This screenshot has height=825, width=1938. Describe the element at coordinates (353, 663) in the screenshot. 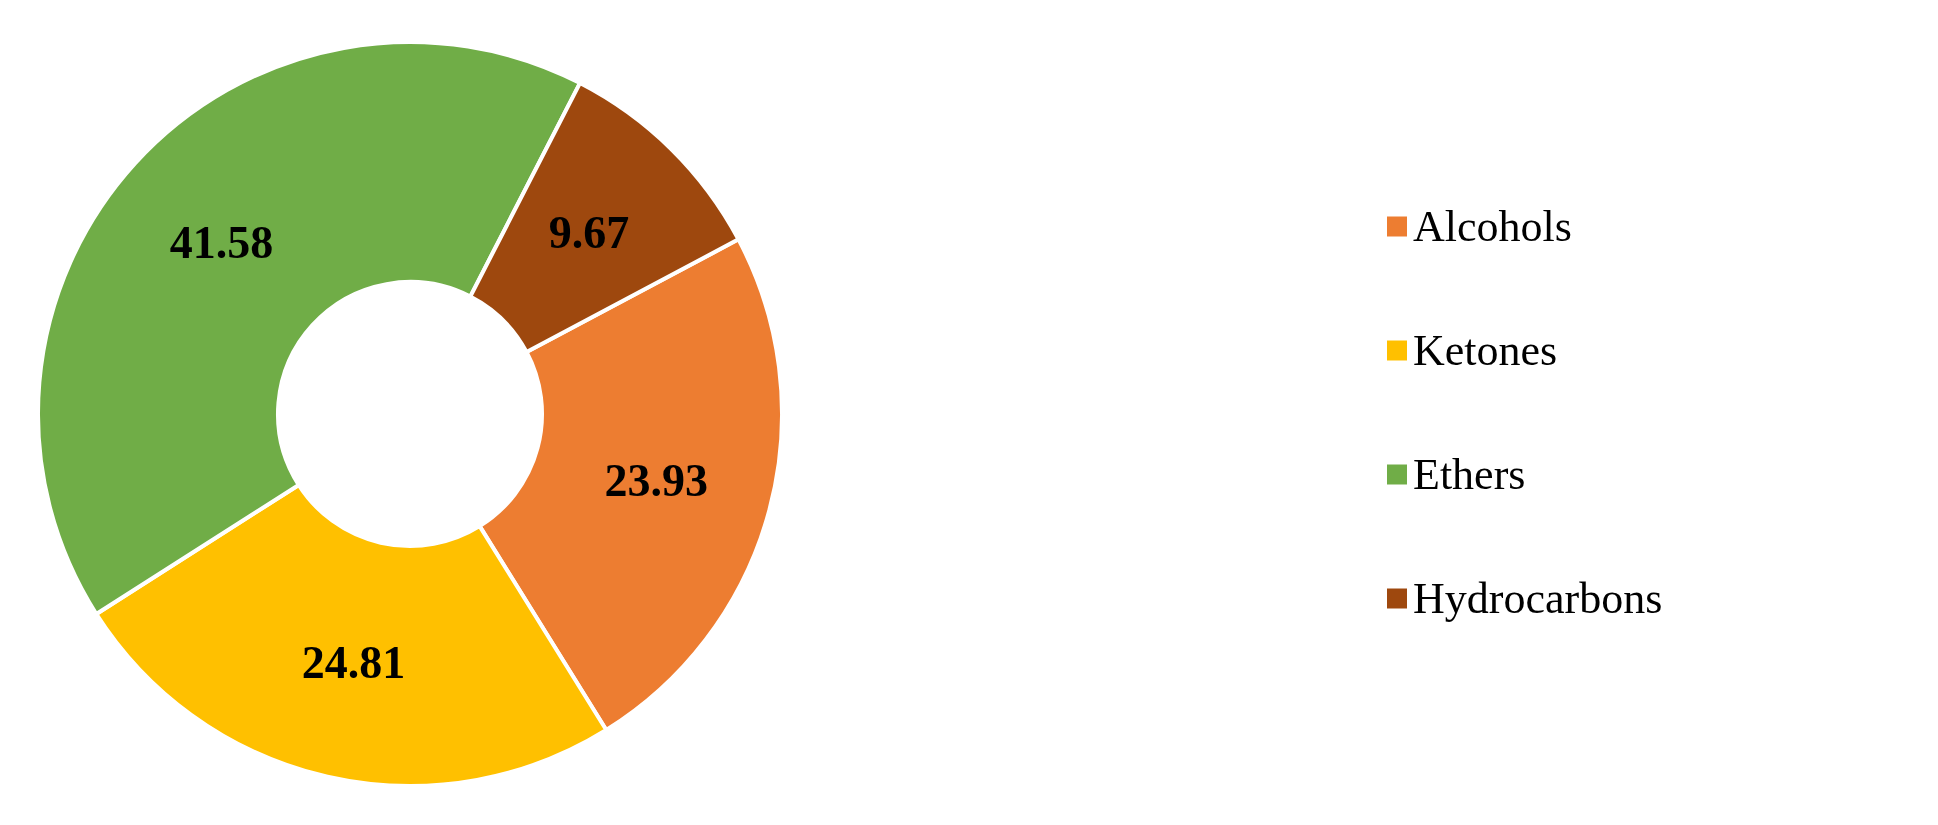

I see `data-label: 24.81` at that location.